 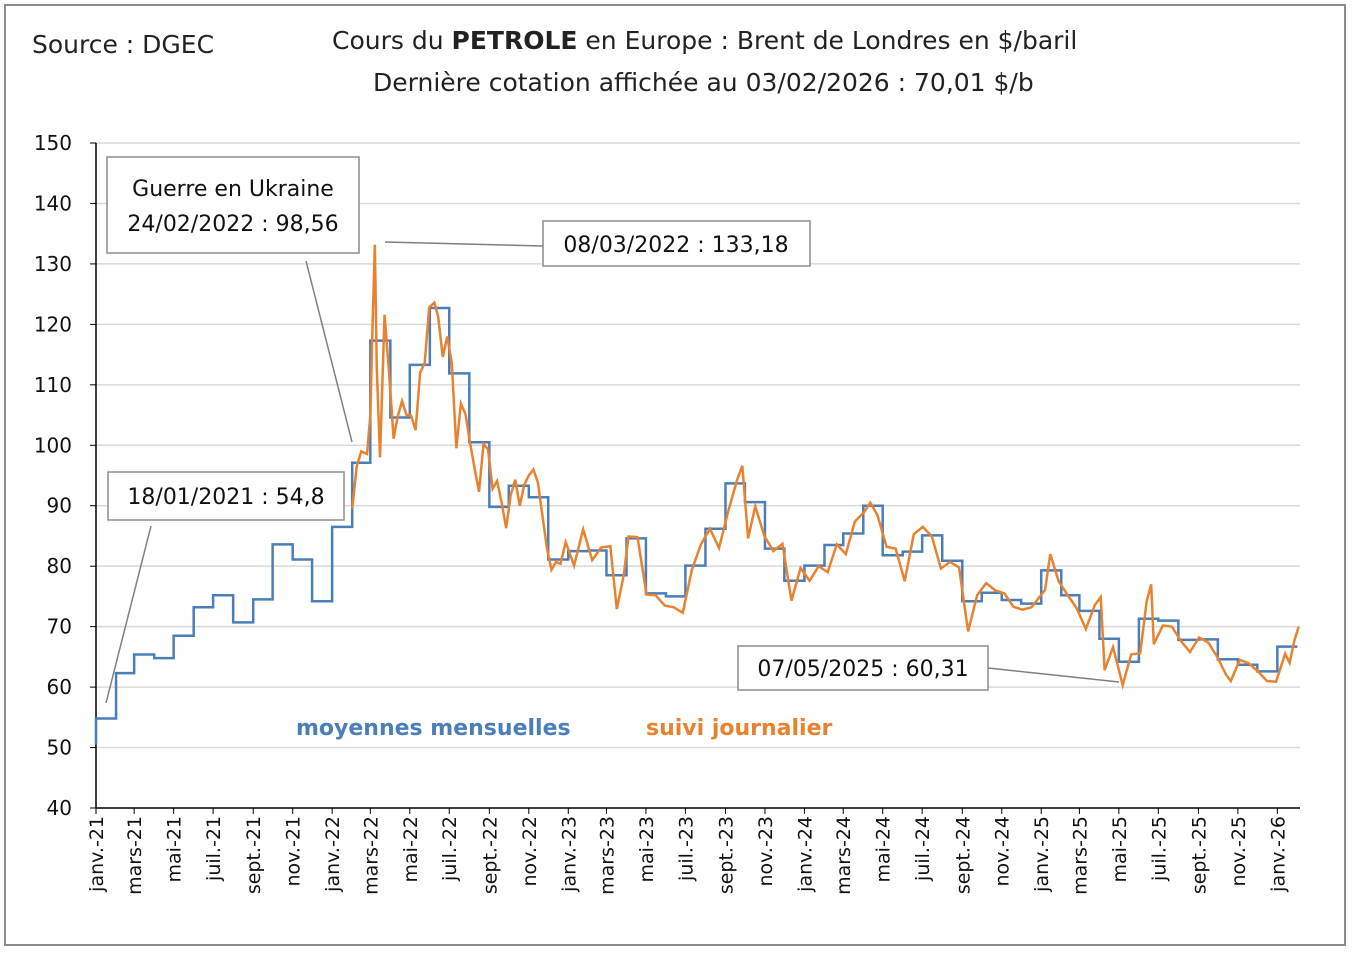 What do you see at coordinates (766, 851) in the screenshot?
I see `x-tick-label: nov.-23` at bounding box center [766, 851].